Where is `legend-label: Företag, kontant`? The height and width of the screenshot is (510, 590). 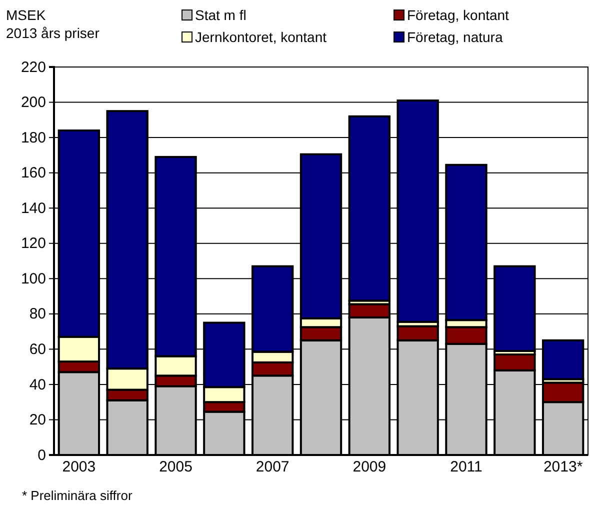
legend-label: Företag, kontant is located at coordinates (458, 15).